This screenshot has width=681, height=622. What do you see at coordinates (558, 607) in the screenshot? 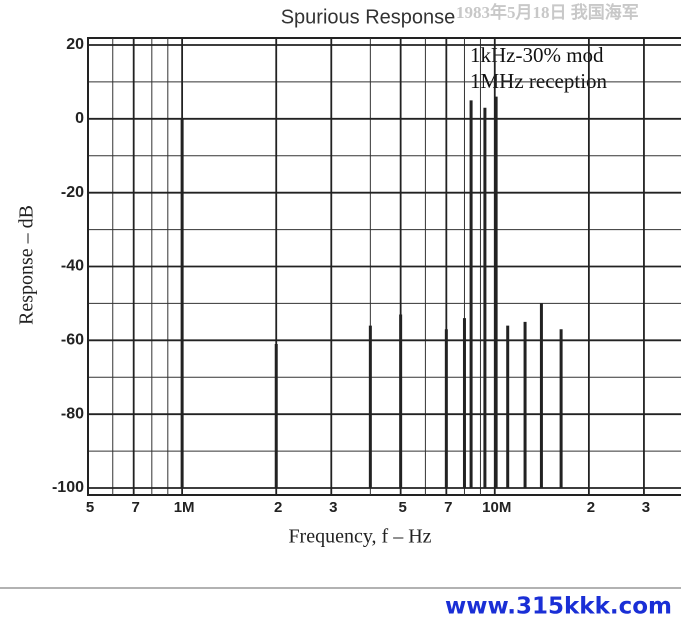
I see `footer: www.315kkk.com` at bounding box center [558, 607].